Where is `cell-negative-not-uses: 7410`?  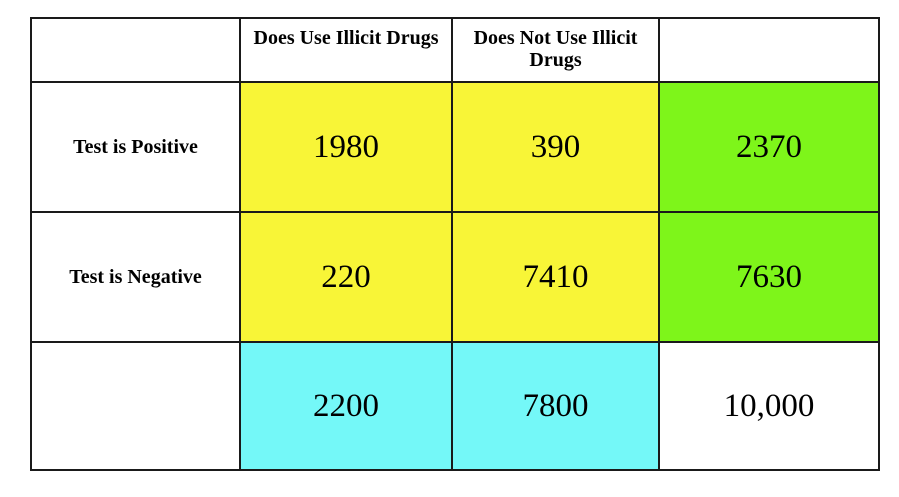 cell-negative-not-uses: 7410 is located at coordinates (555, 277).